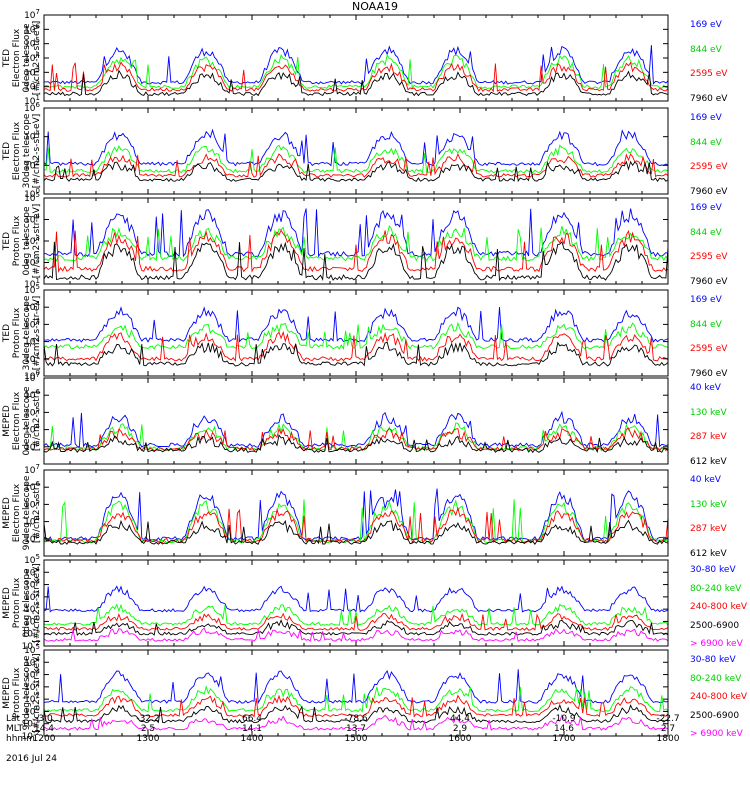  Describe the element at coordinates (37, 603) in the screenshot. I see `y-axis-label-line: [#/cm2-s-str-keV]` at that location.